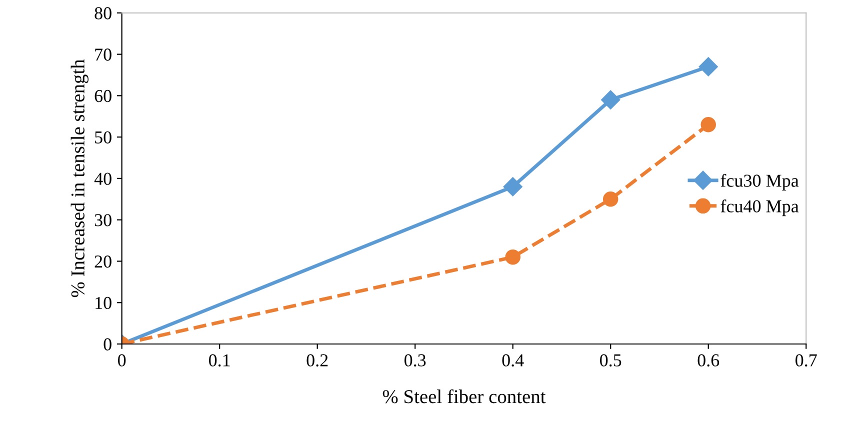 This screenshot has width=864, height=430. What do you see at coordinates (103, 13) in the screenshot?
I see `y-tick-label: 80` at bounding box center [103, 13].